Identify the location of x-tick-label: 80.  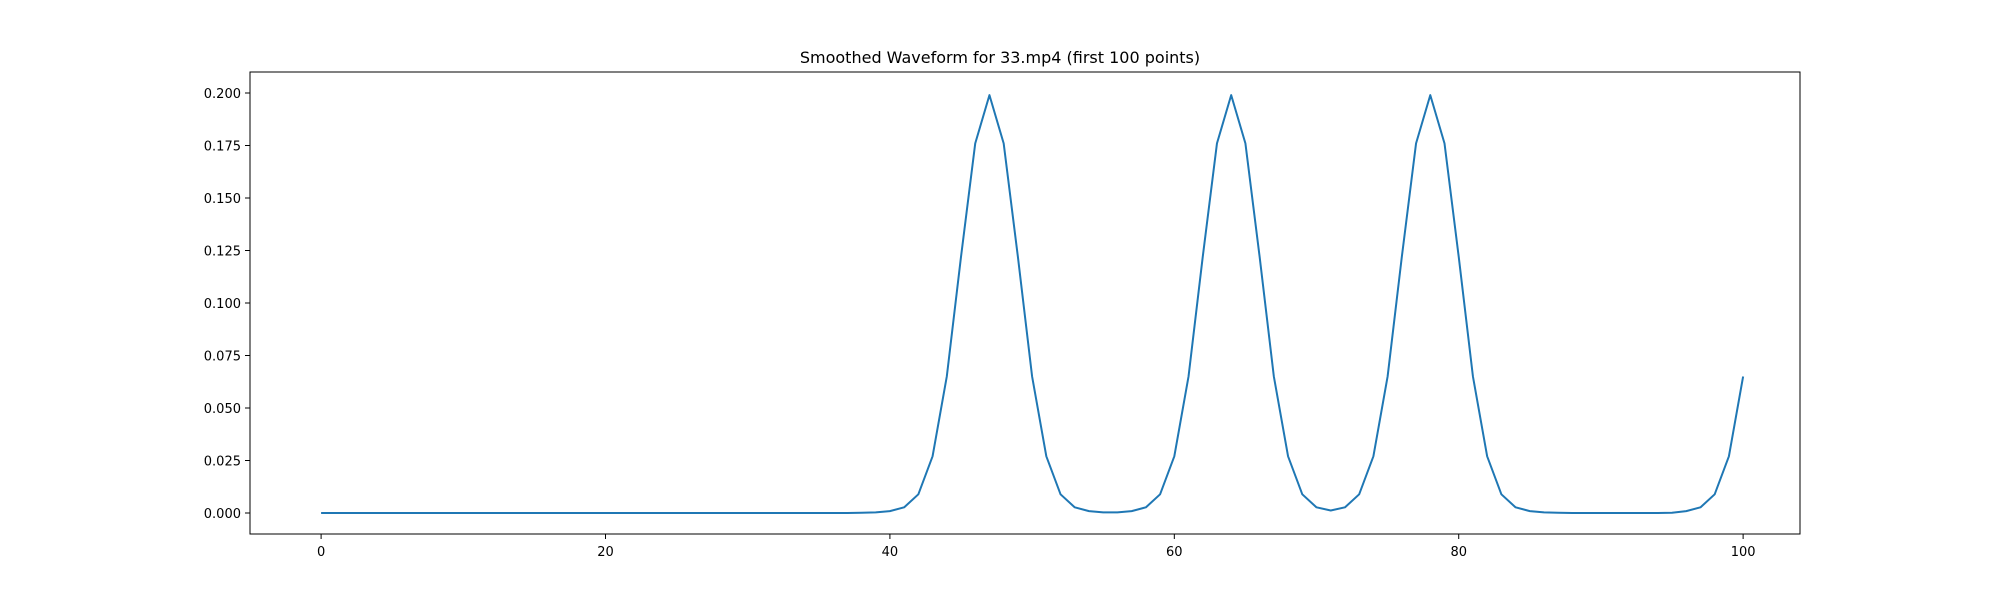
(1458, 552).